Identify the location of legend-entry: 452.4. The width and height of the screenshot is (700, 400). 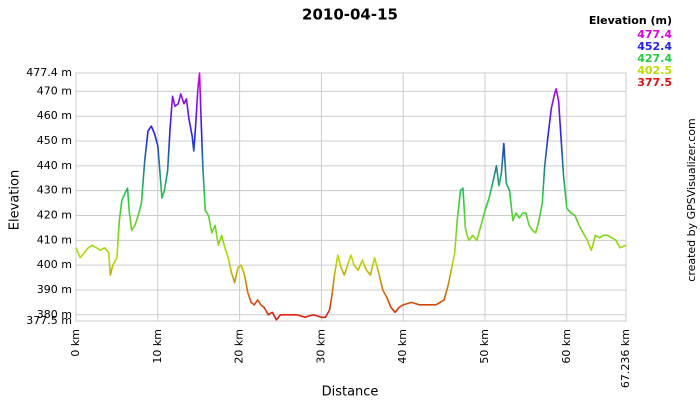
(654, 46).